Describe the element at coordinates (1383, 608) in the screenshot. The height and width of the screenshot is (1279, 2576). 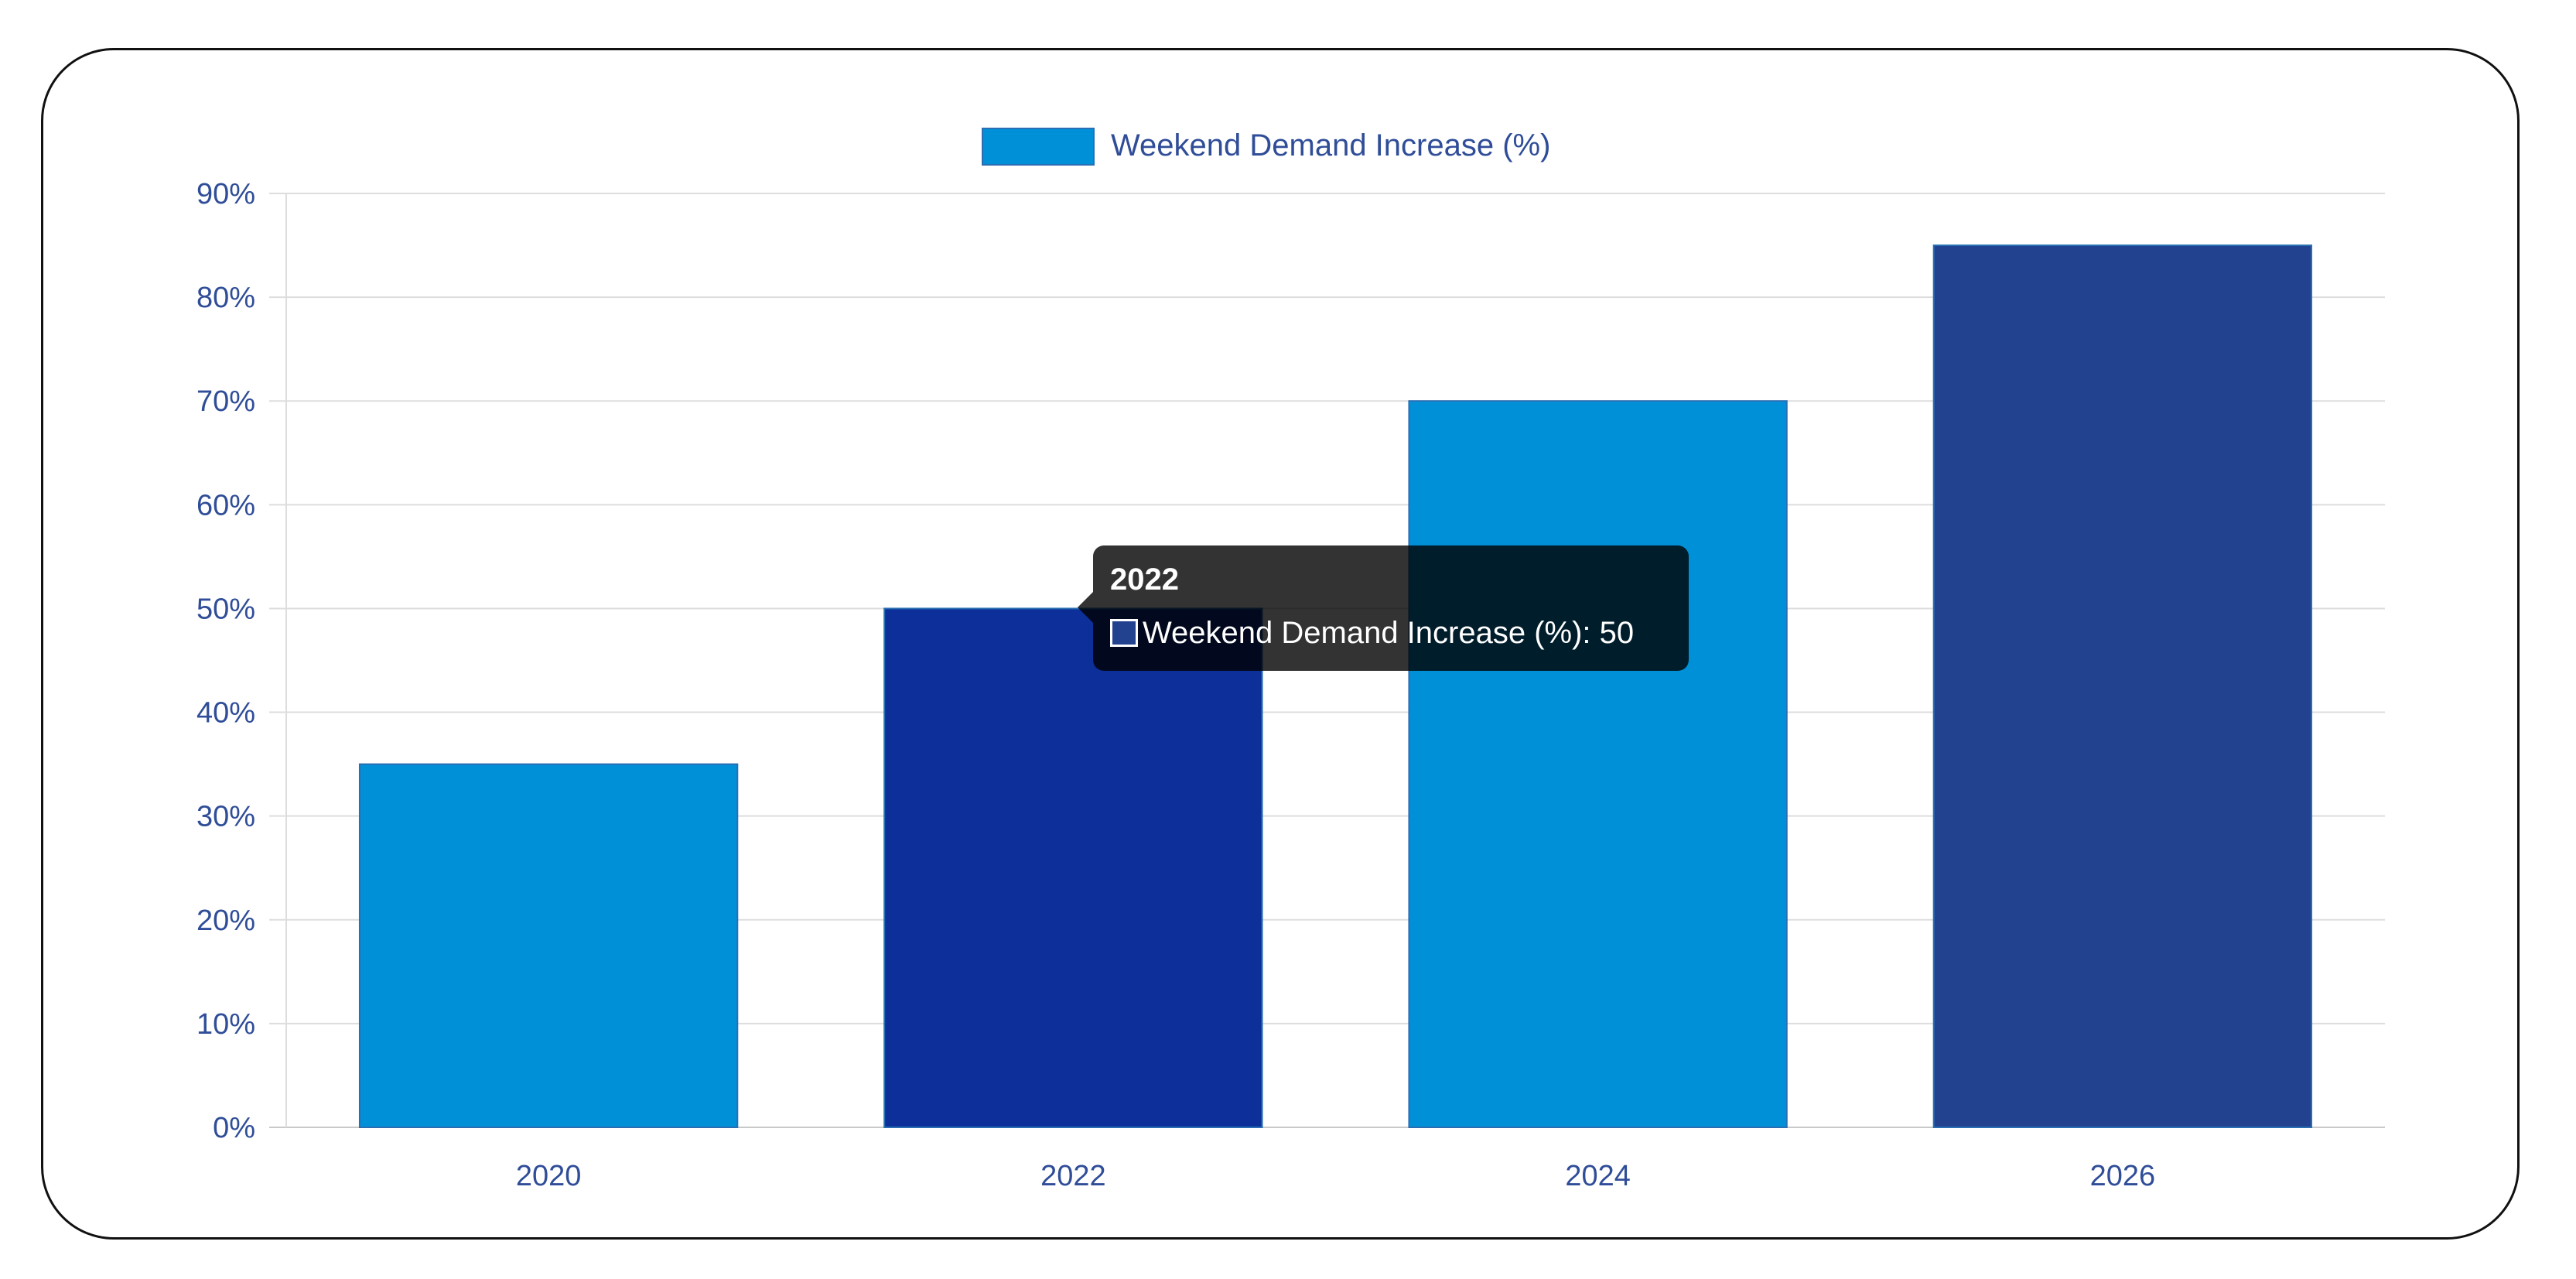
I see `tooltip: 2022 Weekend Demand Increase (%): 50` at that location.